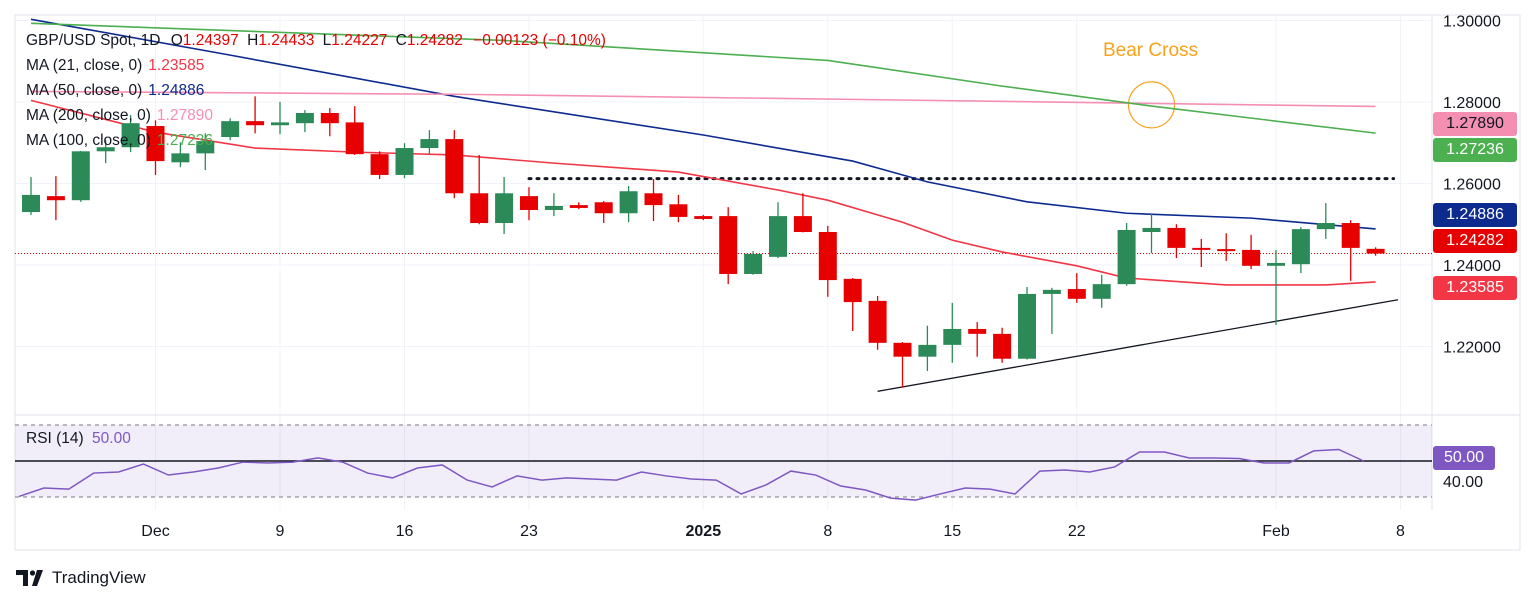  I want to click on rsi-line, so click(691, 474).